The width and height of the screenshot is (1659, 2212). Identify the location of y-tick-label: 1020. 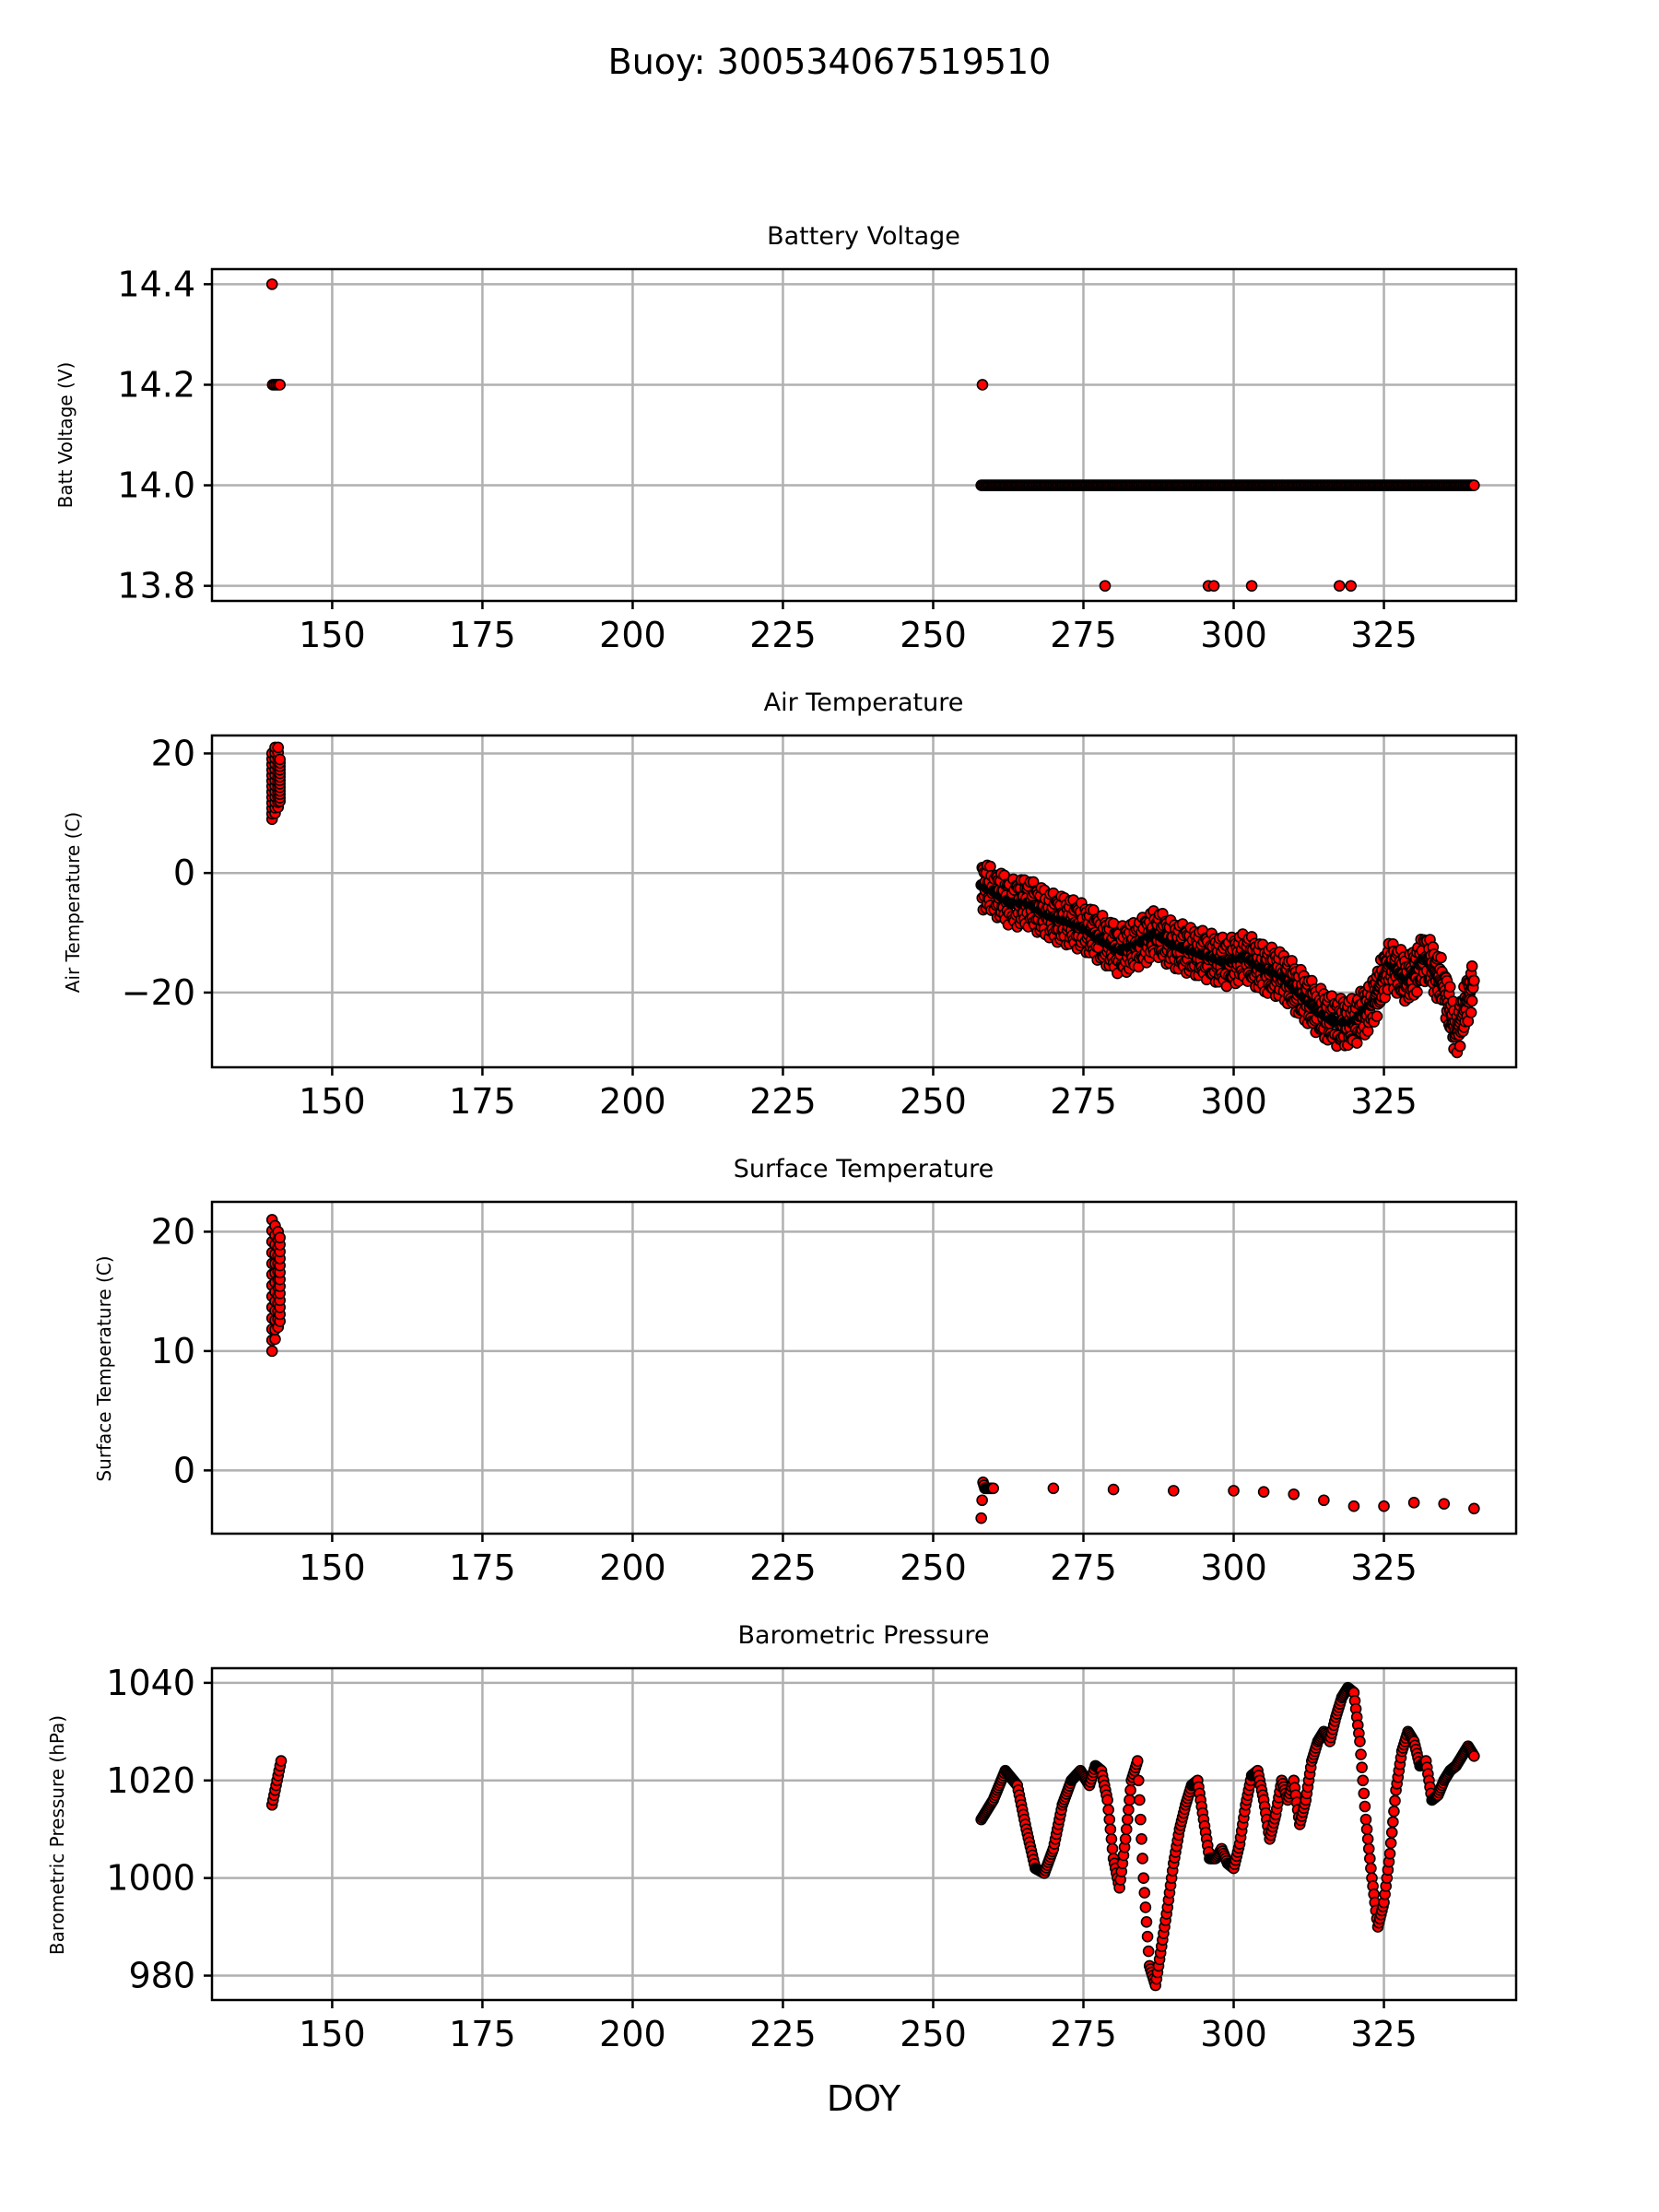
(150, 1780).